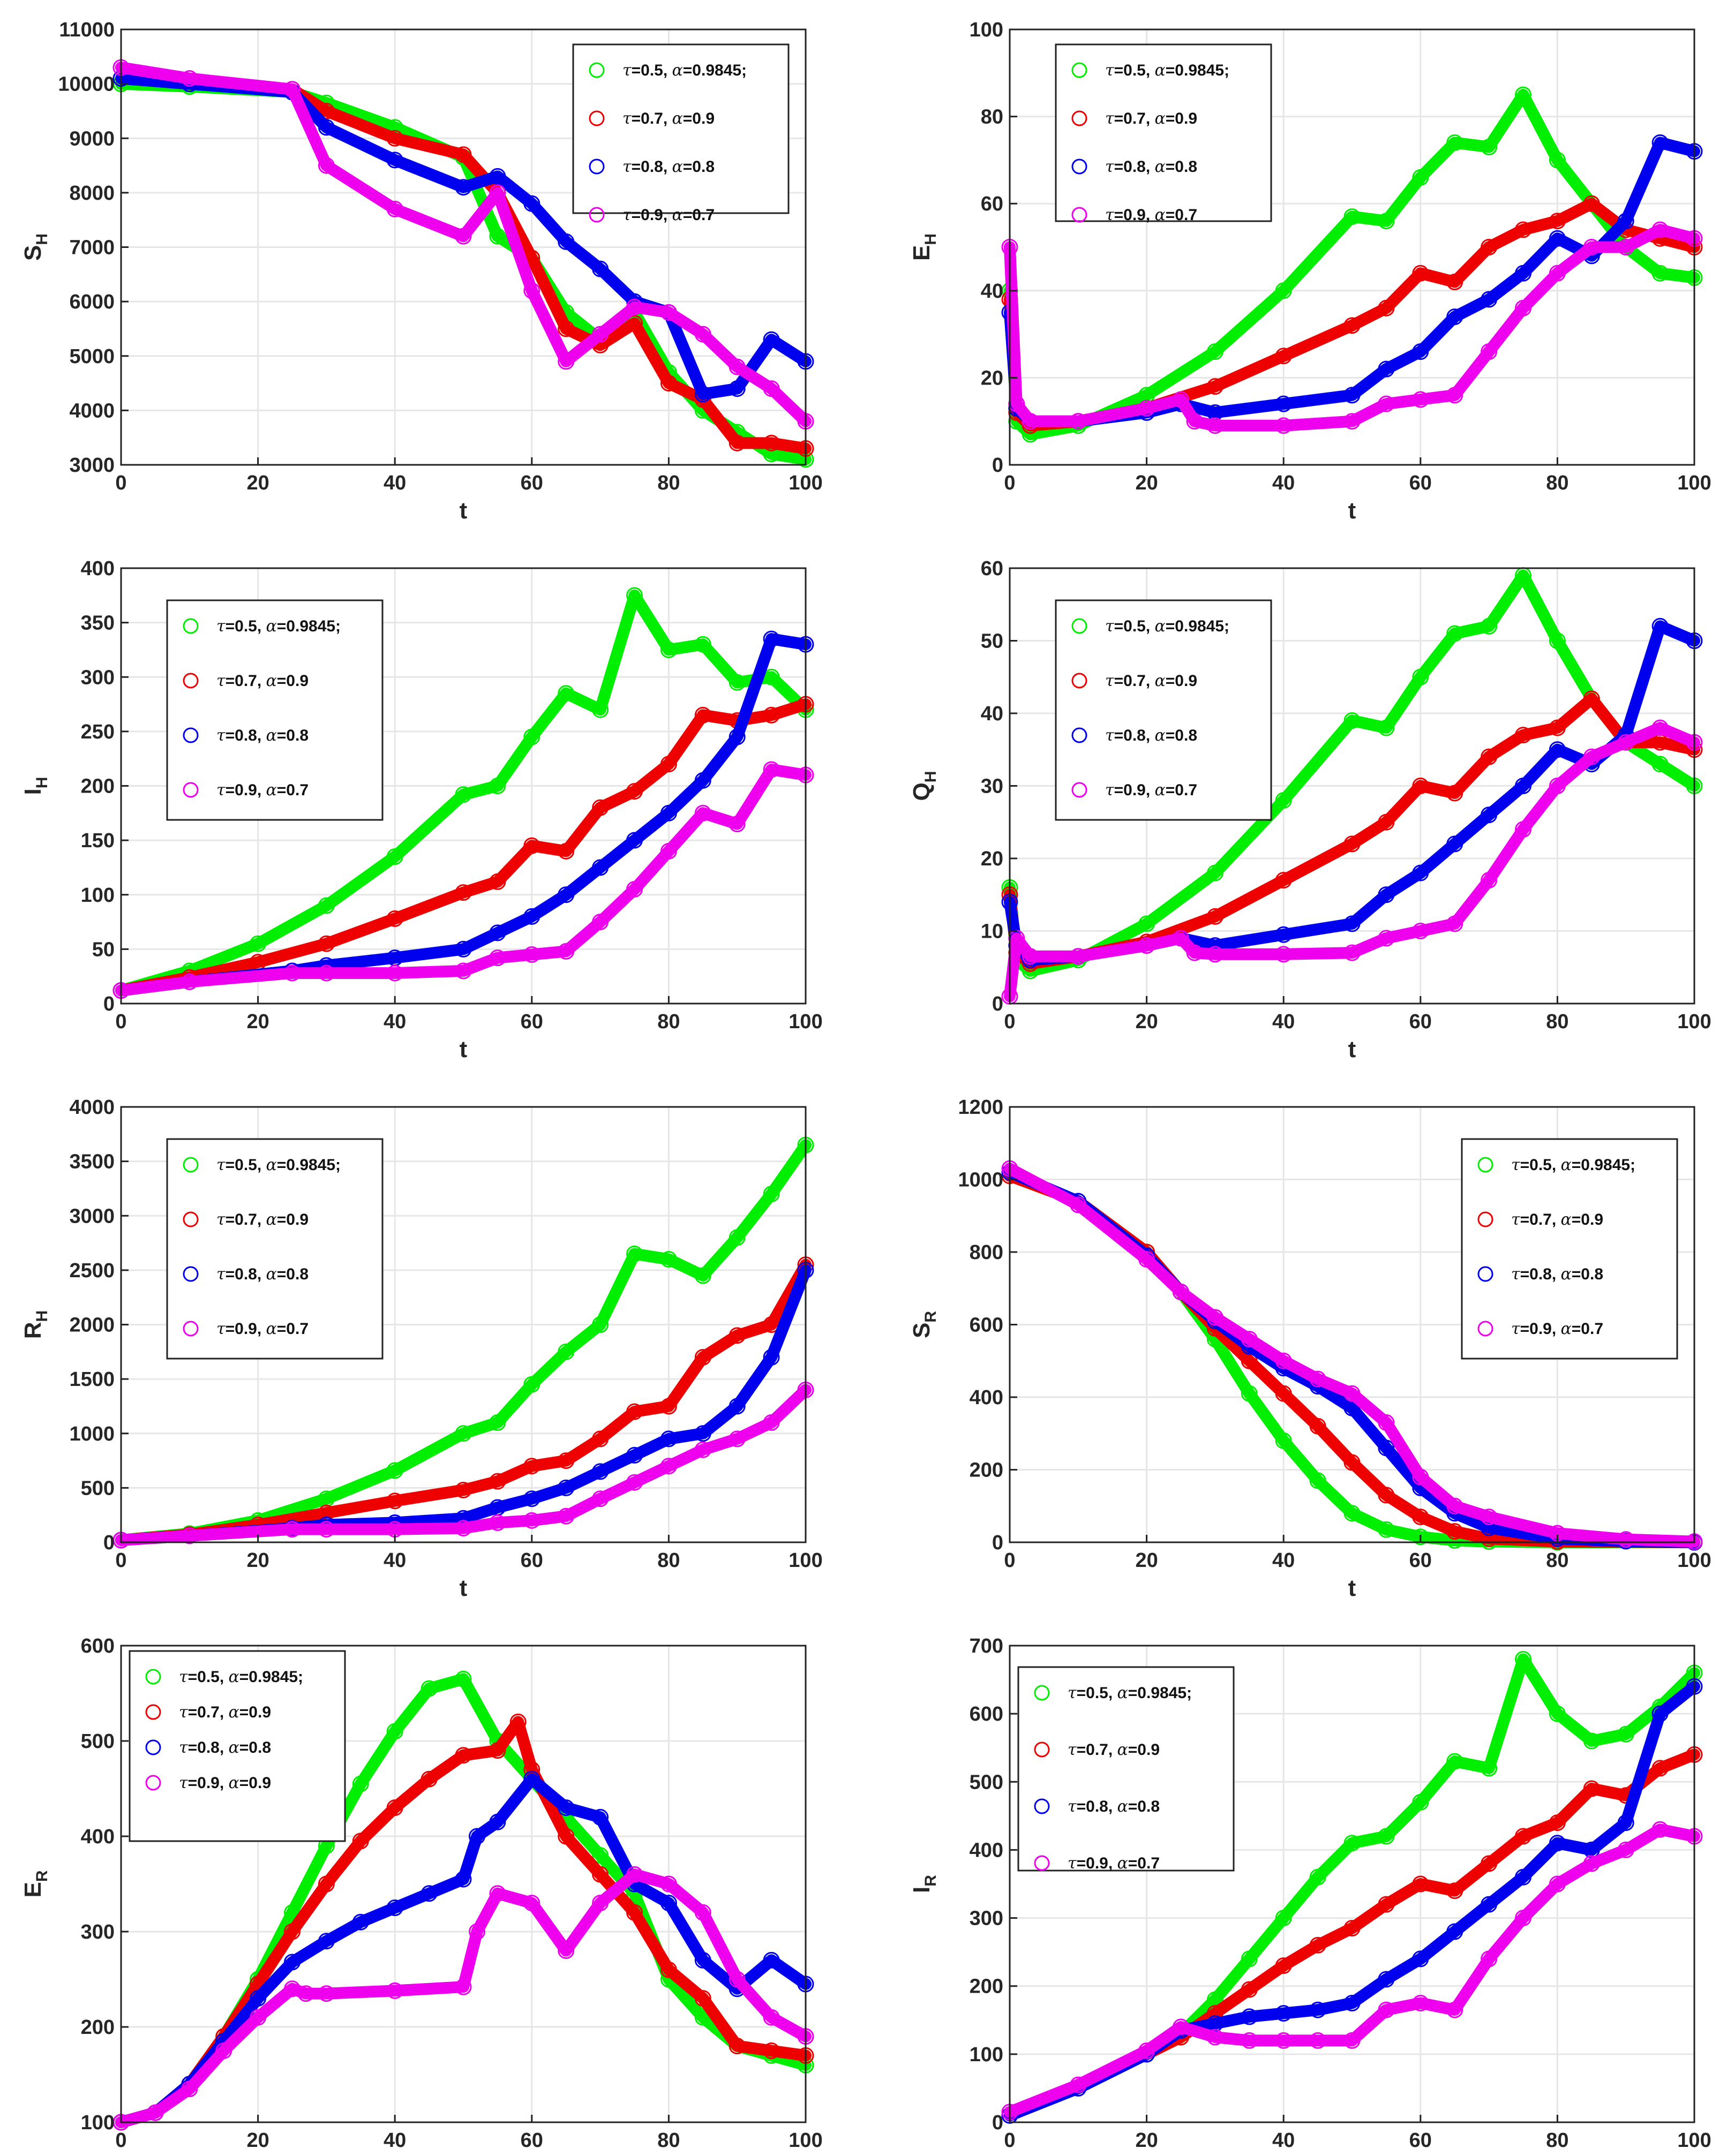 Image resolution: width=1727 pixels, height=2156 pixels. Describe the element at coordinates (532, 1022) in the screenshot. I see `x-tick-label: 60` at that location.